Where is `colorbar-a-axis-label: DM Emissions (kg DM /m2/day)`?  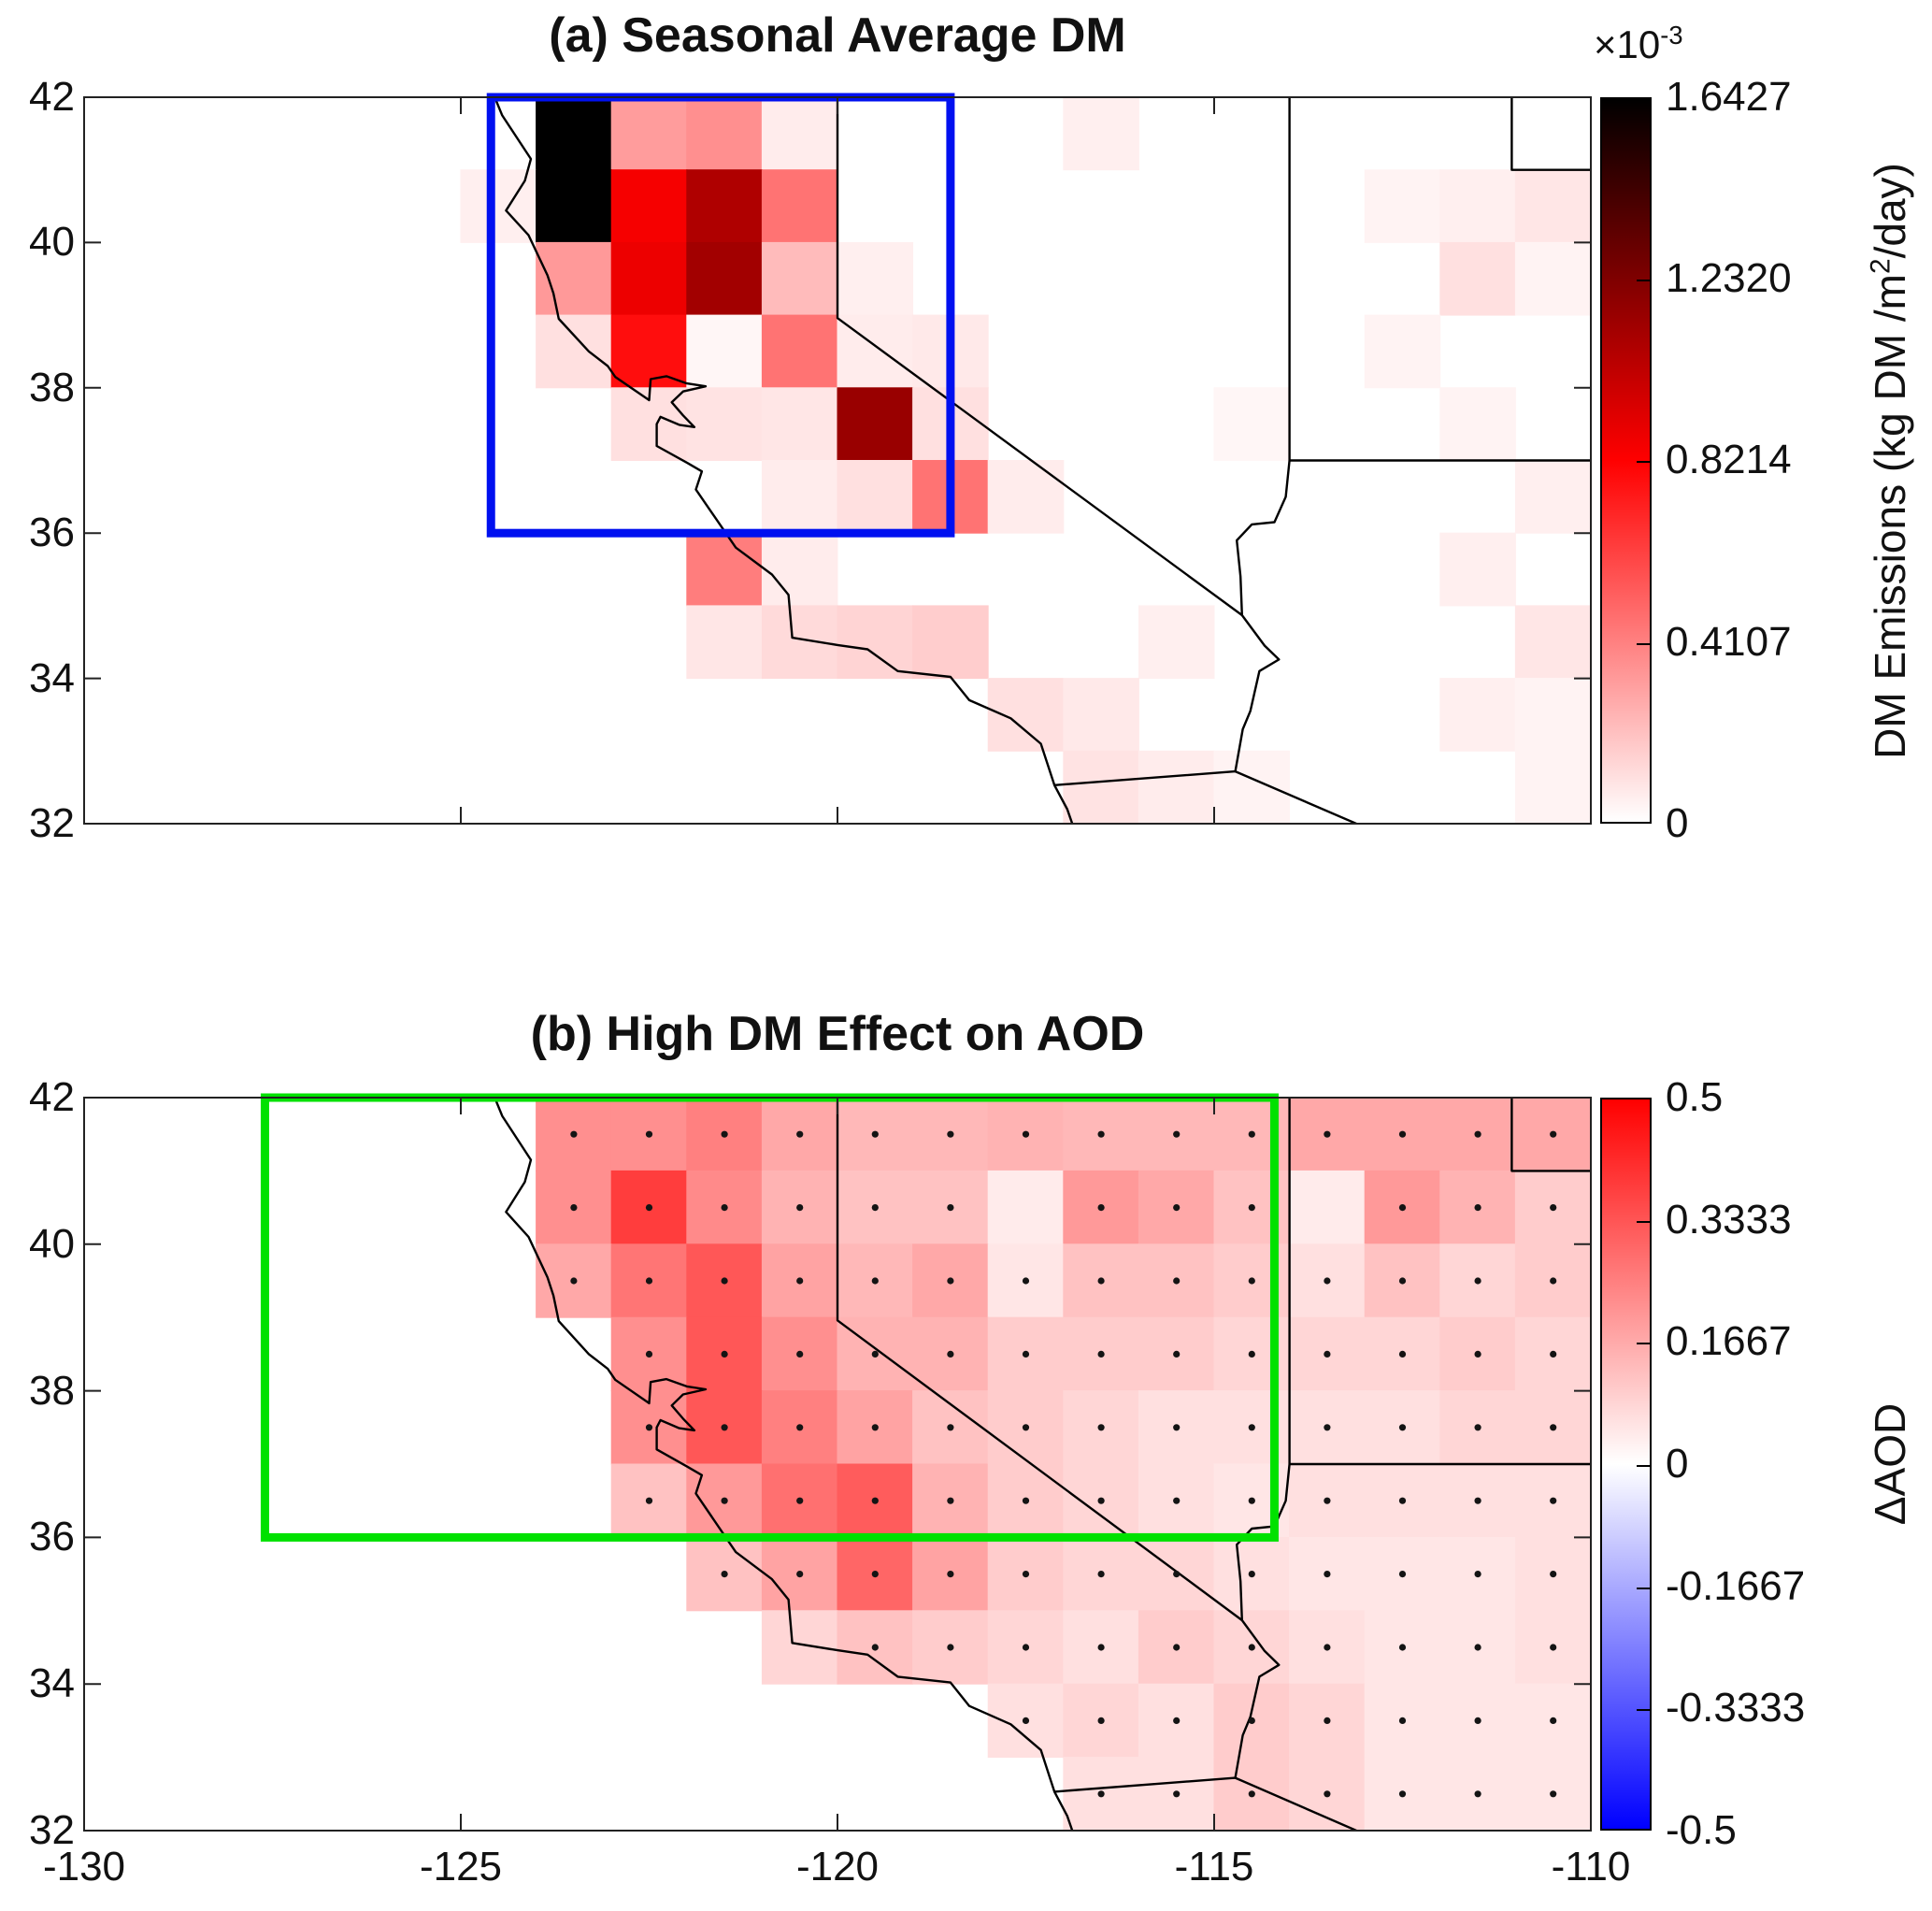 colorbar-a-axis-label: DM Emissions (kg DM /m2/day) is located at coordinates (1889, 460).